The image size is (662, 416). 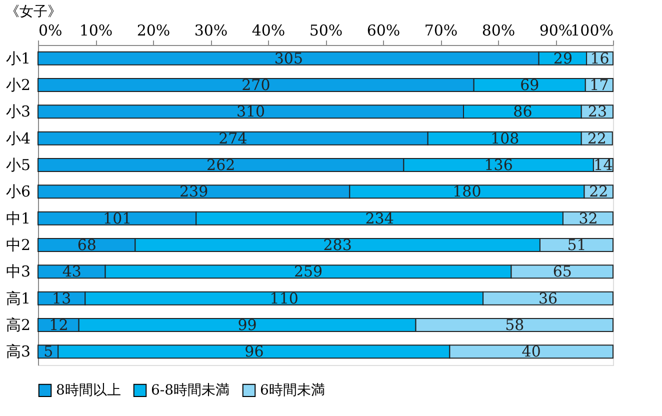 What do you see at coordinates (18, 271) in the screenshot?
I see `y-tick-label: 中3` at bounding box center [18, 271].